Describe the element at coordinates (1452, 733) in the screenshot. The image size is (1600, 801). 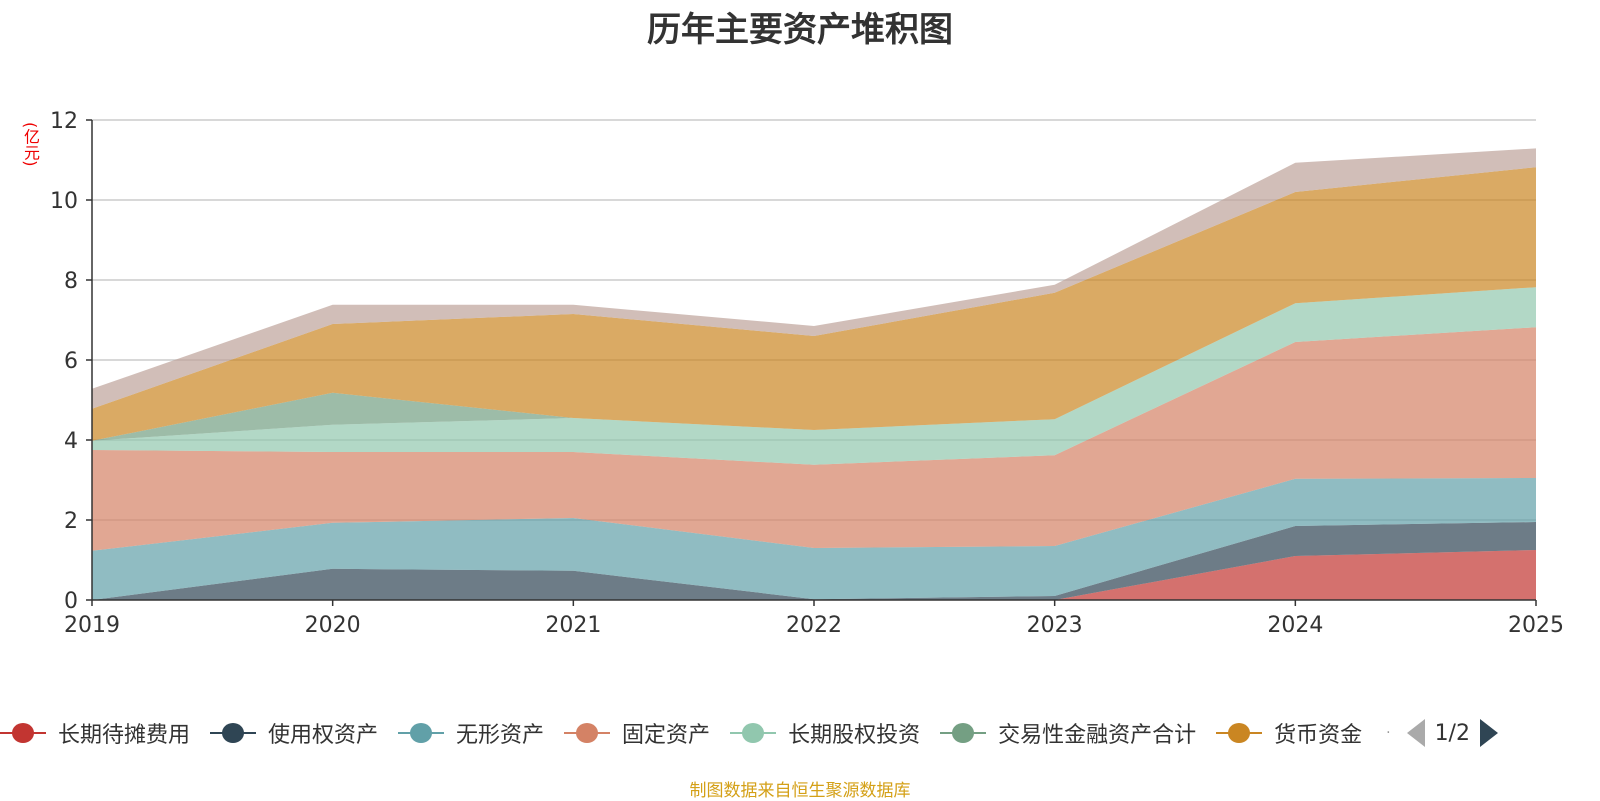
I see `legend-page-indicator: 1/2` at that location.